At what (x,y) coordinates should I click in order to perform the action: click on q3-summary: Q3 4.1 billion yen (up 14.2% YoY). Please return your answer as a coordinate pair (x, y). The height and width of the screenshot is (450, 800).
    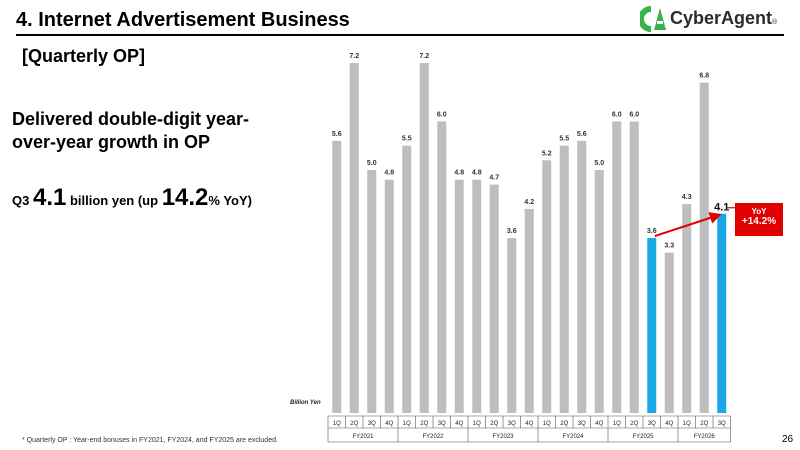
    Looking at the image, I should click on (132, 198).